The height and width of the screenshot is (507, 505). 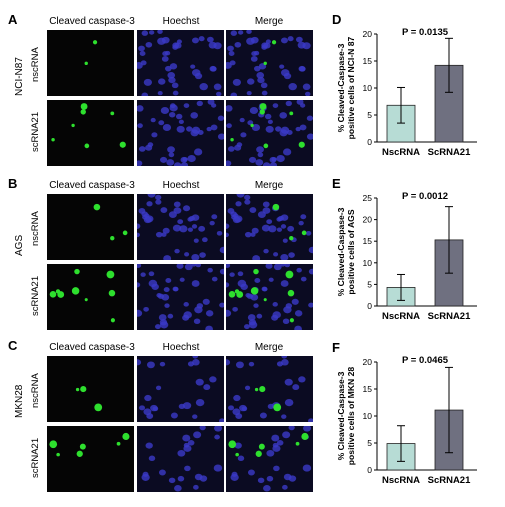 I want to click on col-head-hoechst-a: Hoechst, so click(x=181, y=21).